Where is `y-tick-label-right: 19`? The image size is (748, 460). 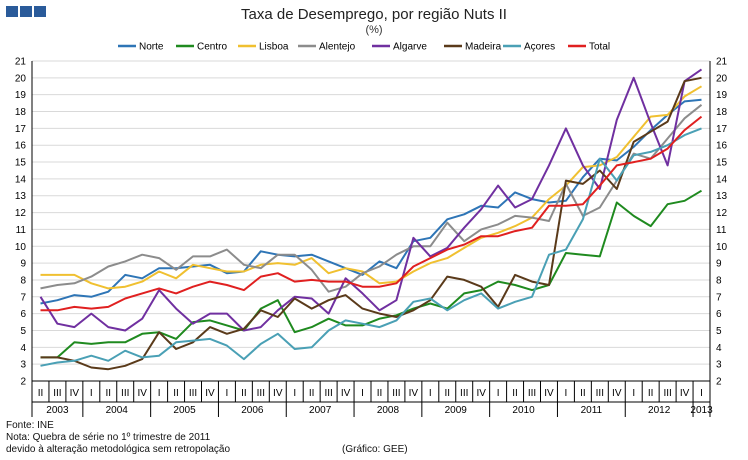 y-tick-label-right: 19 is located at coordinates (722, 95).